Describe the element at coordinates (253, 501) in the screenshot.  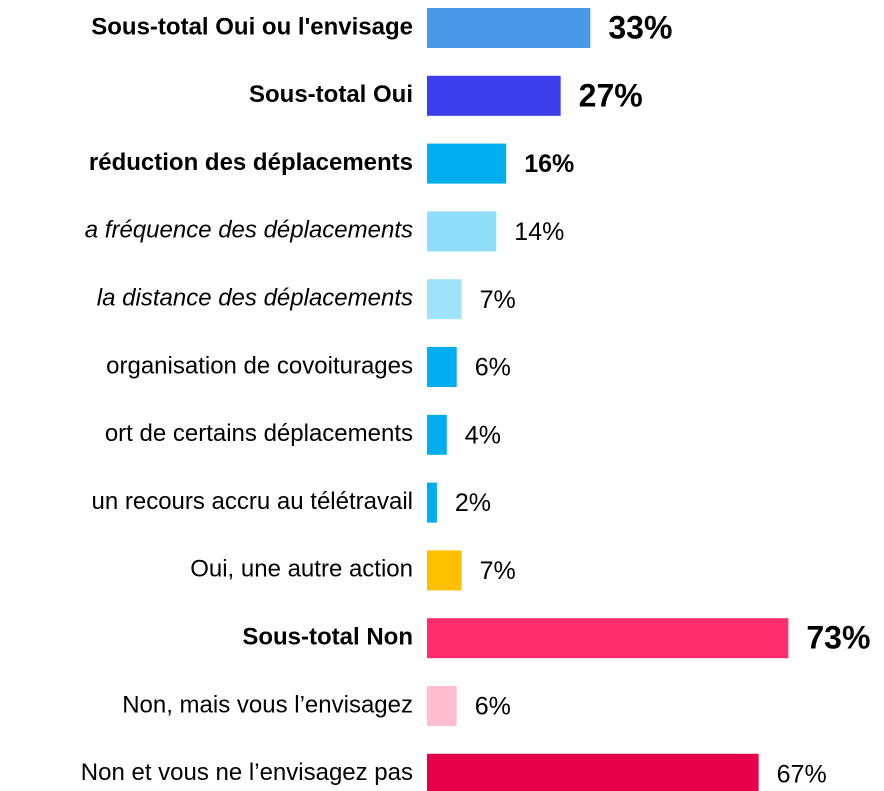
I see `category-label: un recours accru au télétravail` at that location.